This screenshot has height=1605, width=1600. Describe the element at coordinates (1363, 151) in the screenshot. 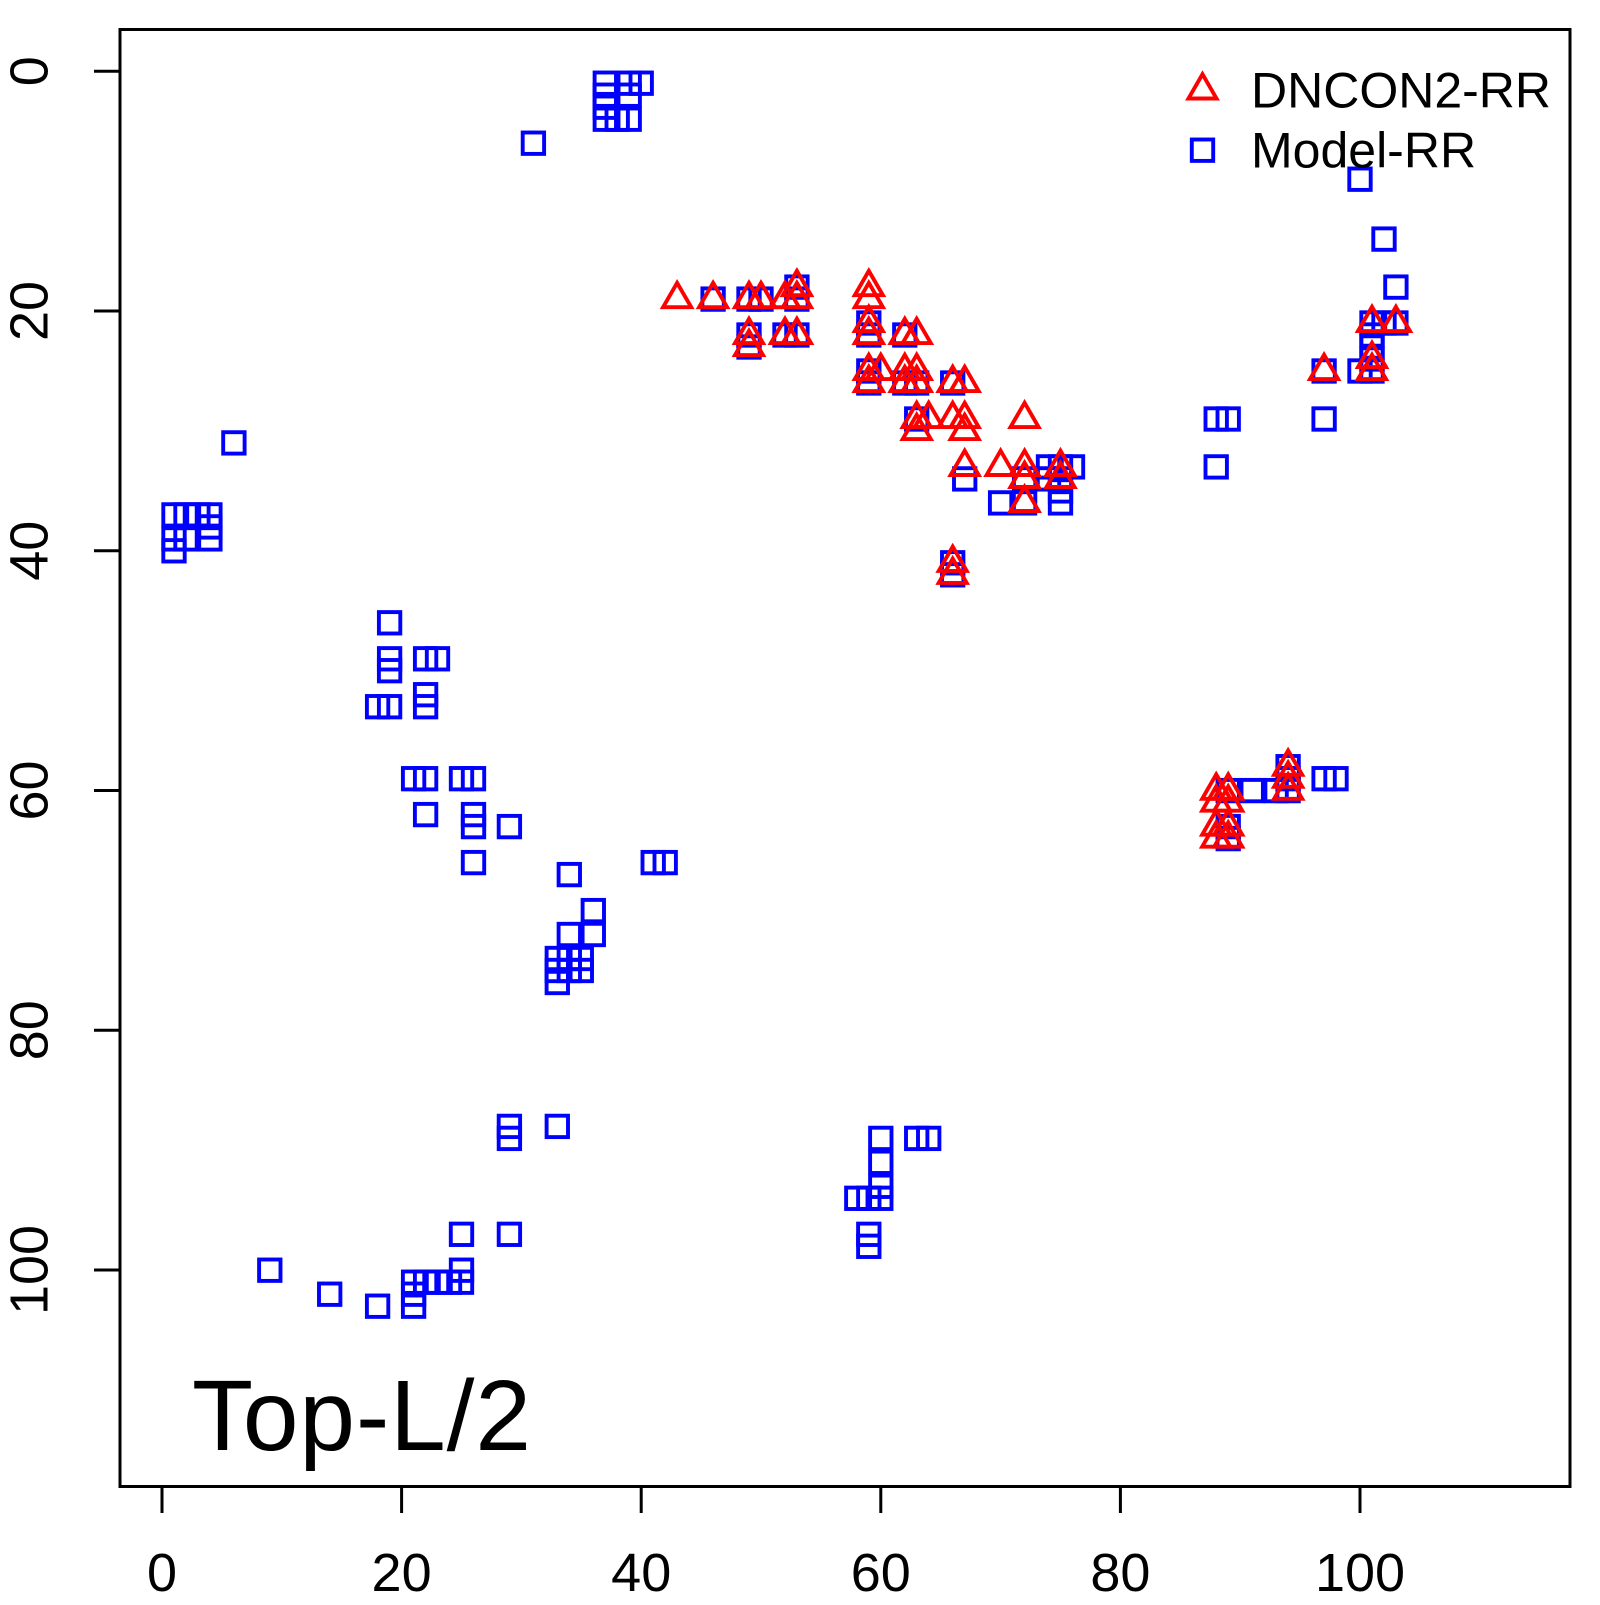

I see `svg-text: Model-RR` at that location.